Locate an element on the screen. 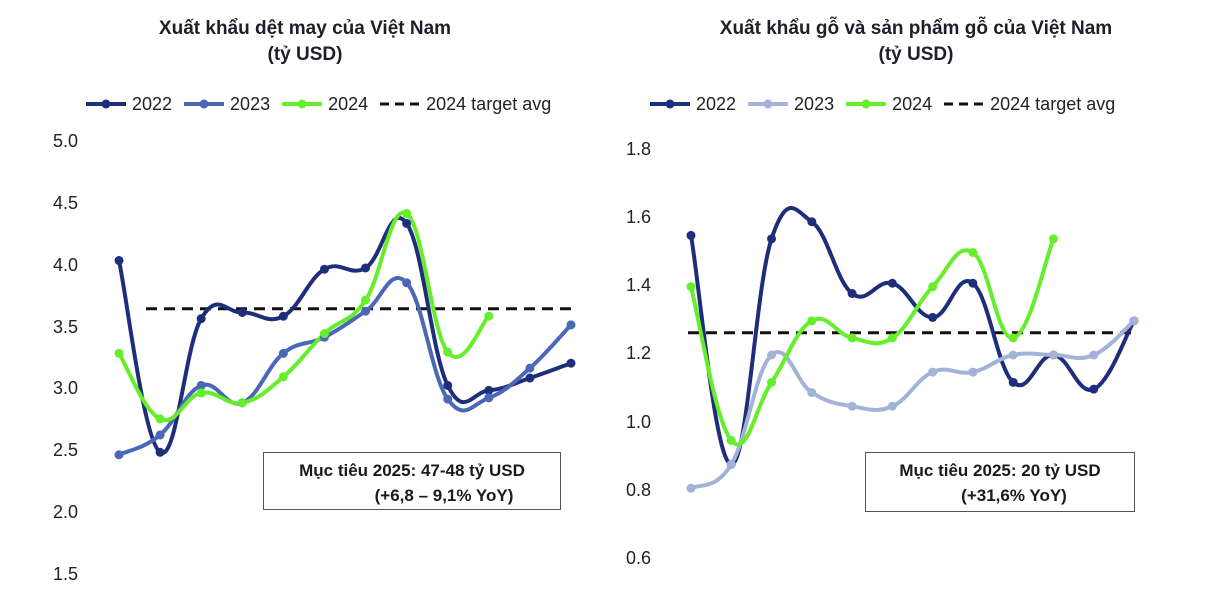 The height and width of the screenshot is (603, 1216). chart-title-text: Xuất khẩu dệt may của Việt Nam is located at coordinates (305, 28).